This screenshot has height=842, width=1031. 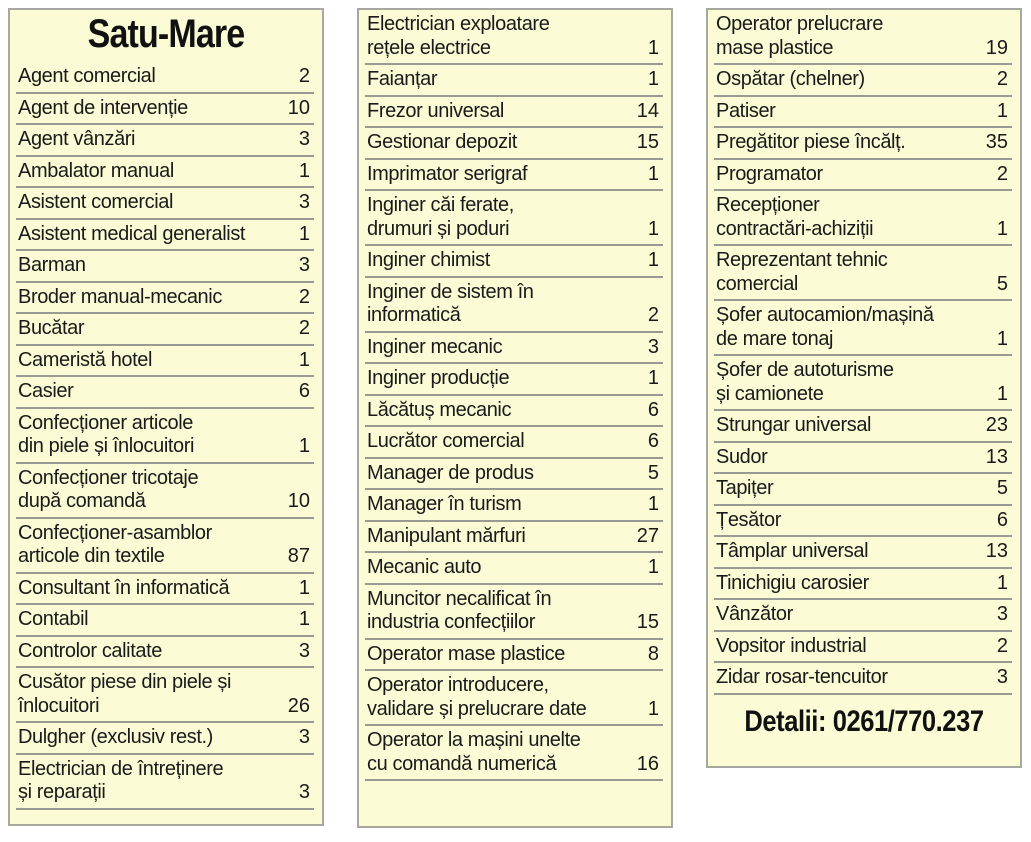 What do you see at coordinates (304, 391) in the screenshot?
I see `job-count: 6` at bounding box center [304, 391].